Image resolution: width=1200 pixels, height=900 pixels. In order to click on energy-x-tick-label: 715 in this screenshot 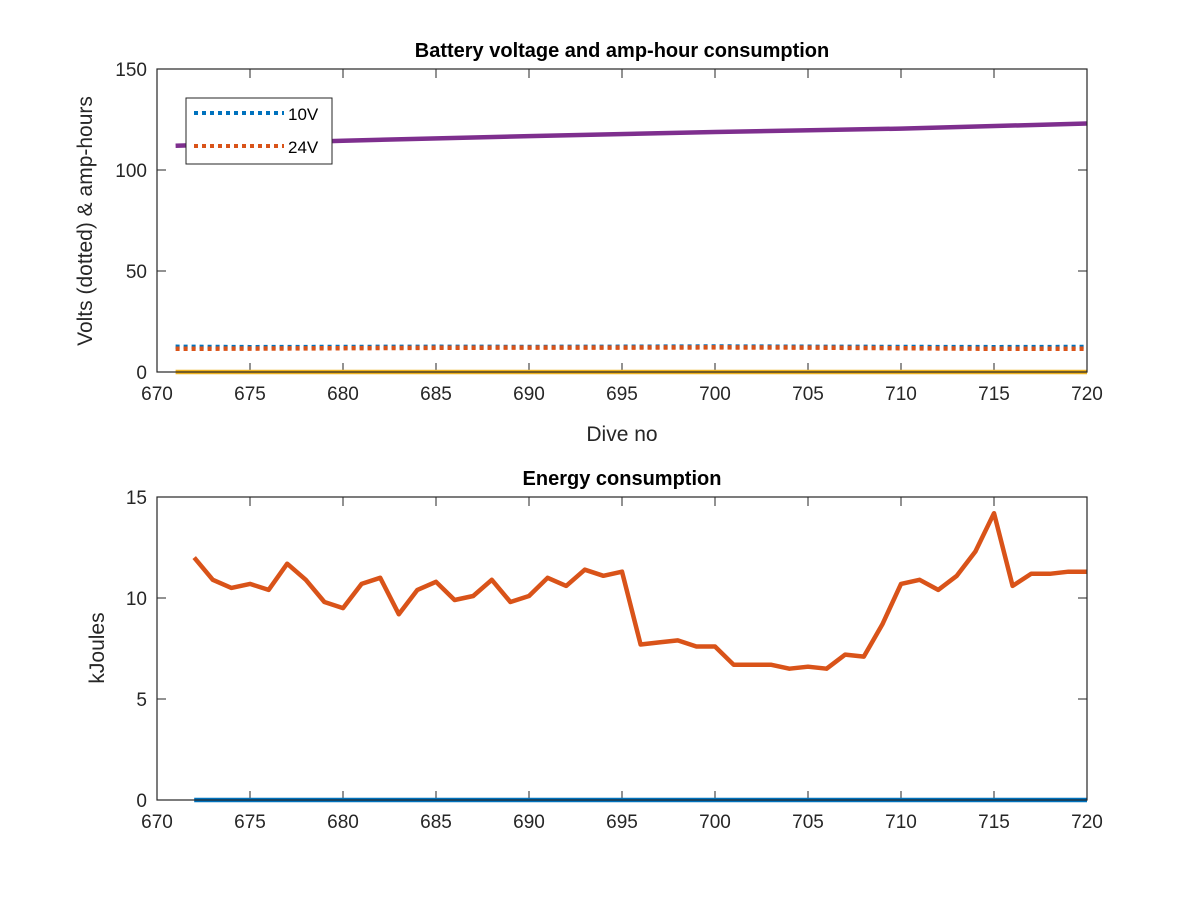, I will do `click(994, 822)`.